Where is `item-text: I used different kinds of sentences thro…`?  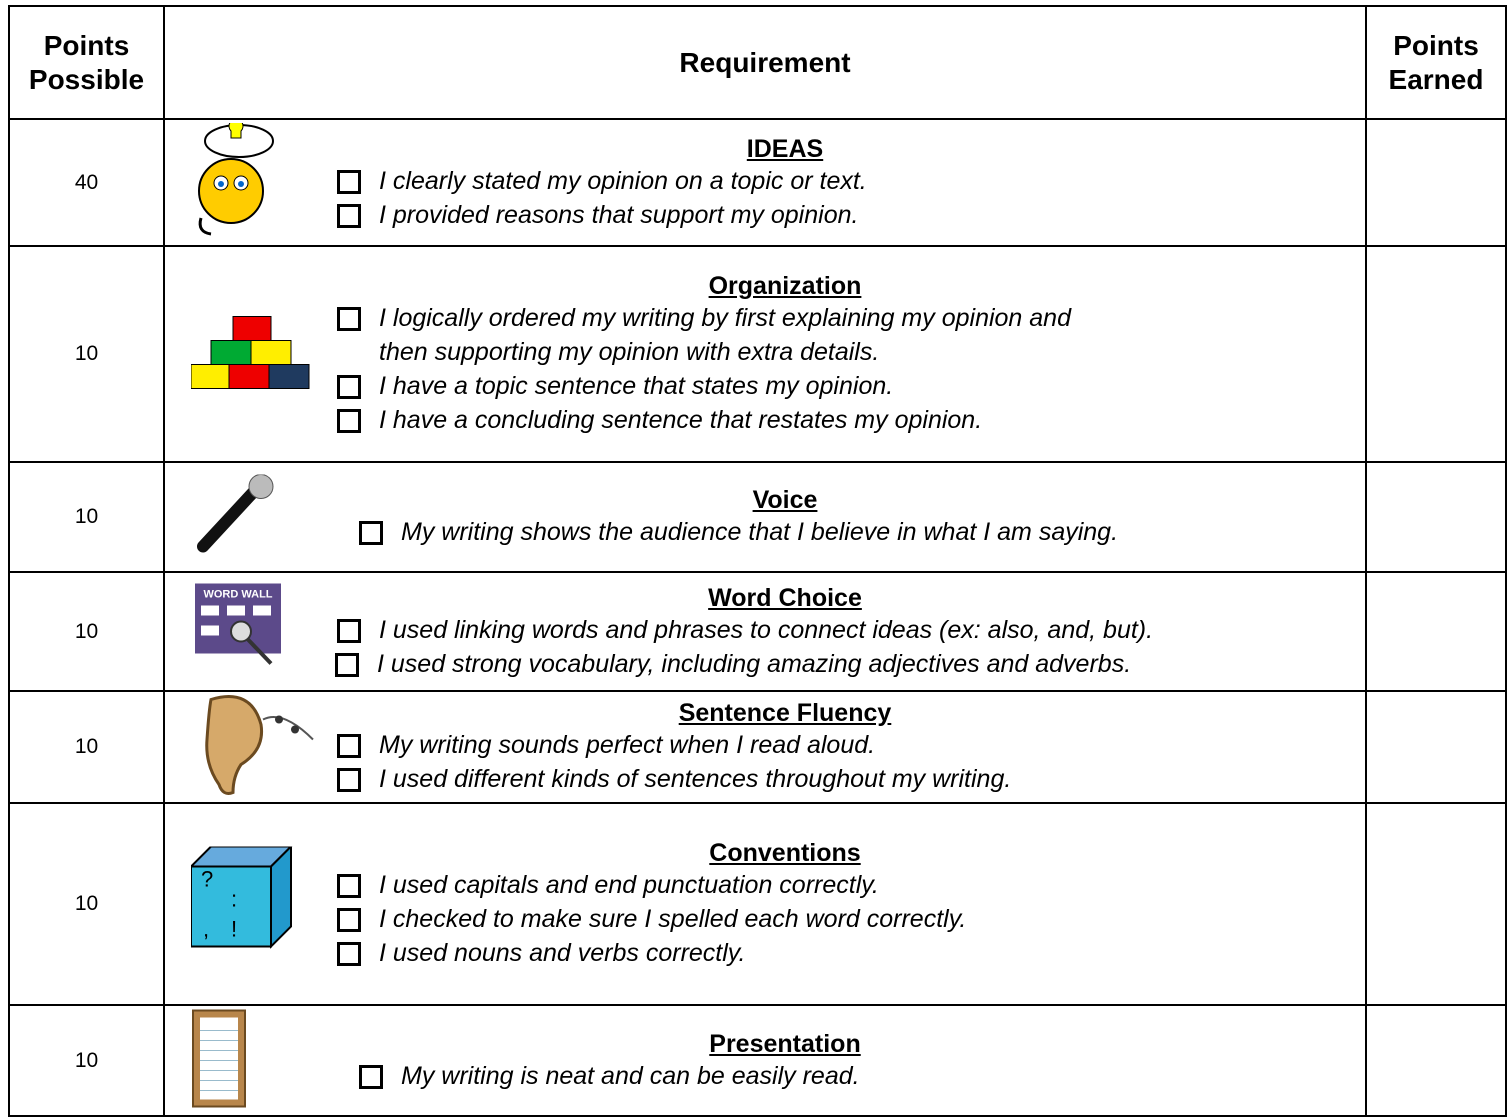
item-text: I used different kinds of sentences thro… is located at coordinates (695, 779).